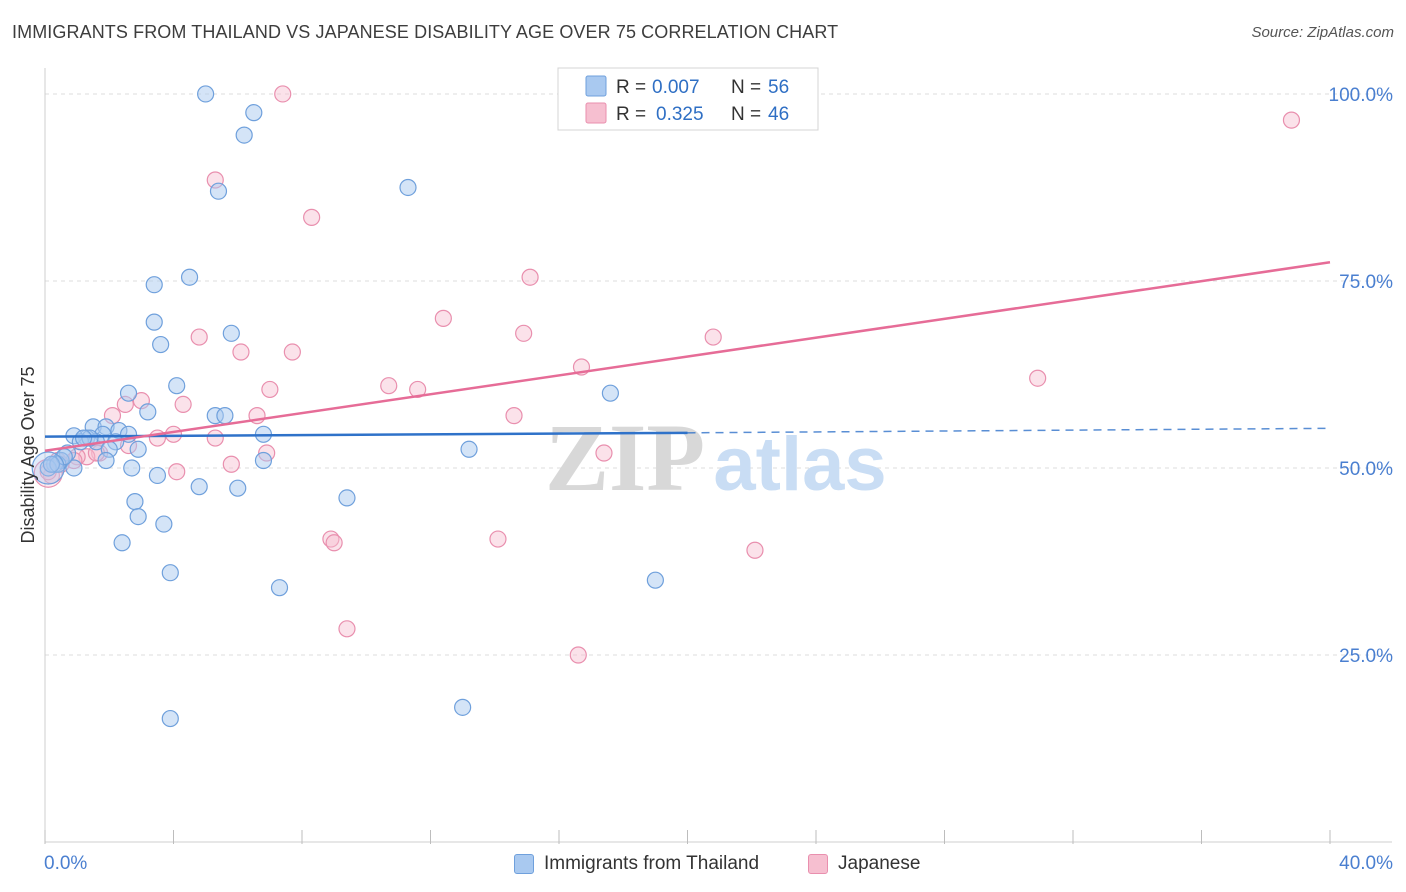 The image size is (1406, 892). Describe the element at coordinates (688, 99) in the screenshot. I see `stats-legend: R = 0.007 N = 56 R = 0.325 N = 46` at that location.